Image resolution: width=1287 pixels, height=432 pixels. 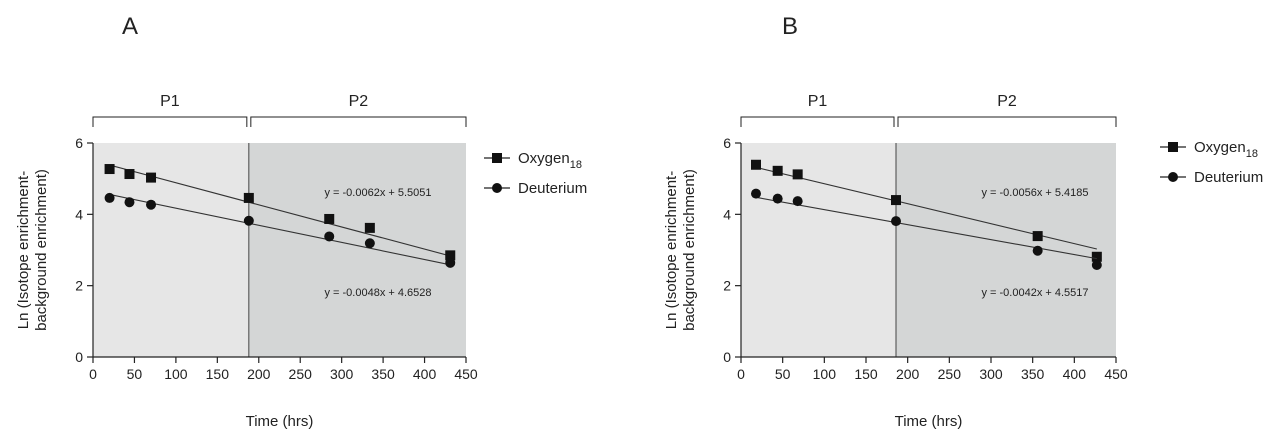 What do you see at coordinates (377, 293) in the screenshot?
I see `equation-label-deuterium: y = -0.0048x + 4.6528` at bounding box center [377, 293].